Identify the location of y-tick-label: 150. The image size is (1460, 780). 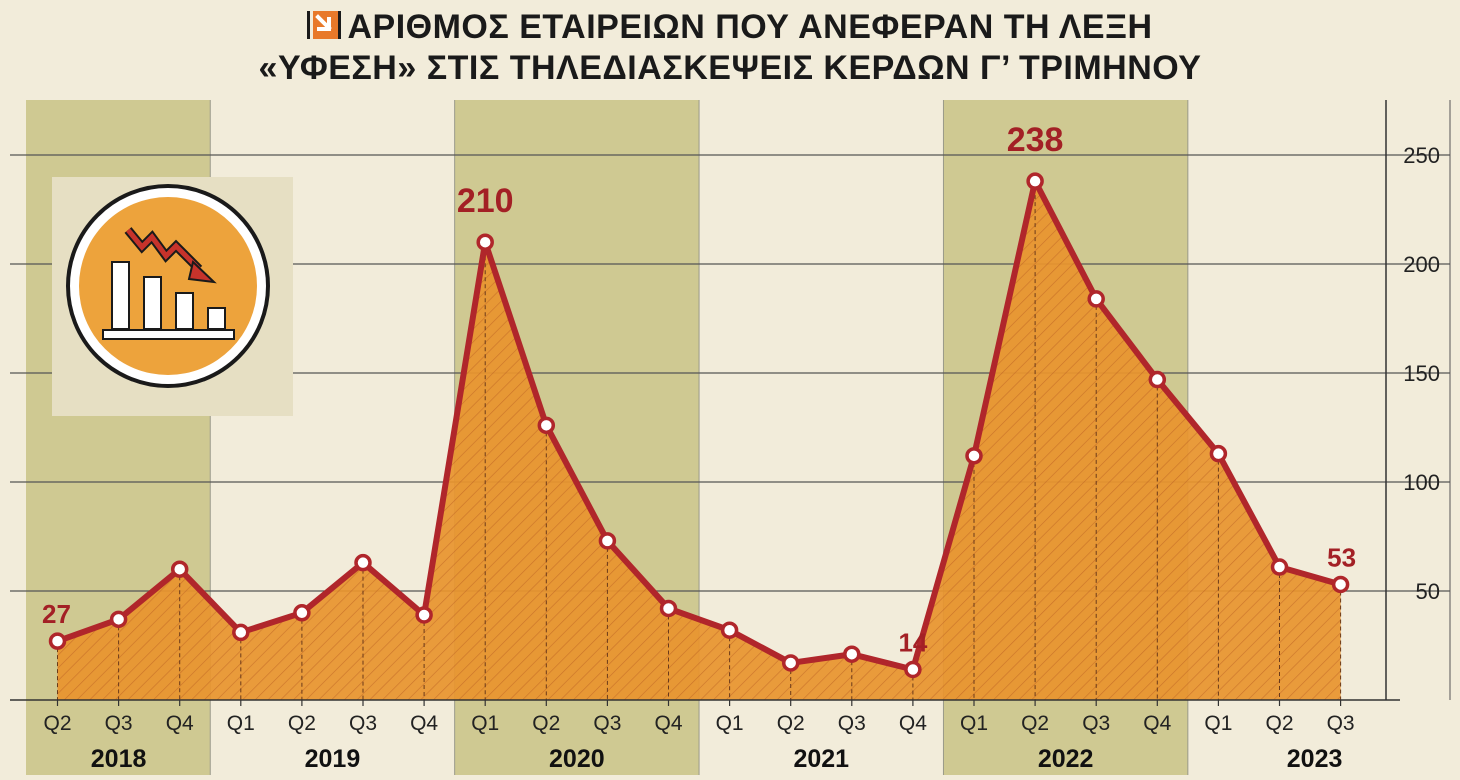
(1421, 373).